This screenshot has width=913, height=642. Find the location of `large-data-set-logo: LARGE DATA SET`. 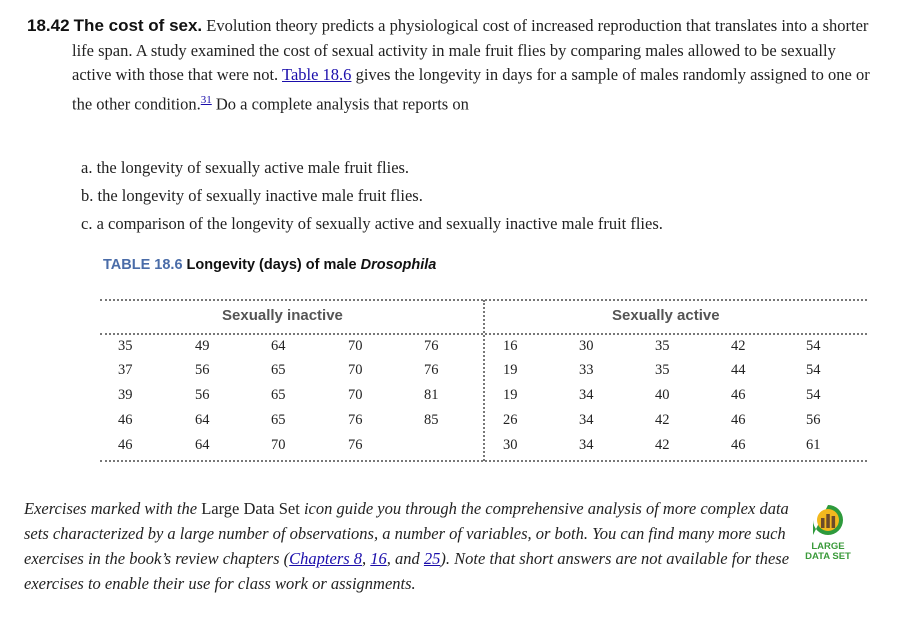

large-data-set-logo: LARGE DATA SET is located at coordinates (828, 532).